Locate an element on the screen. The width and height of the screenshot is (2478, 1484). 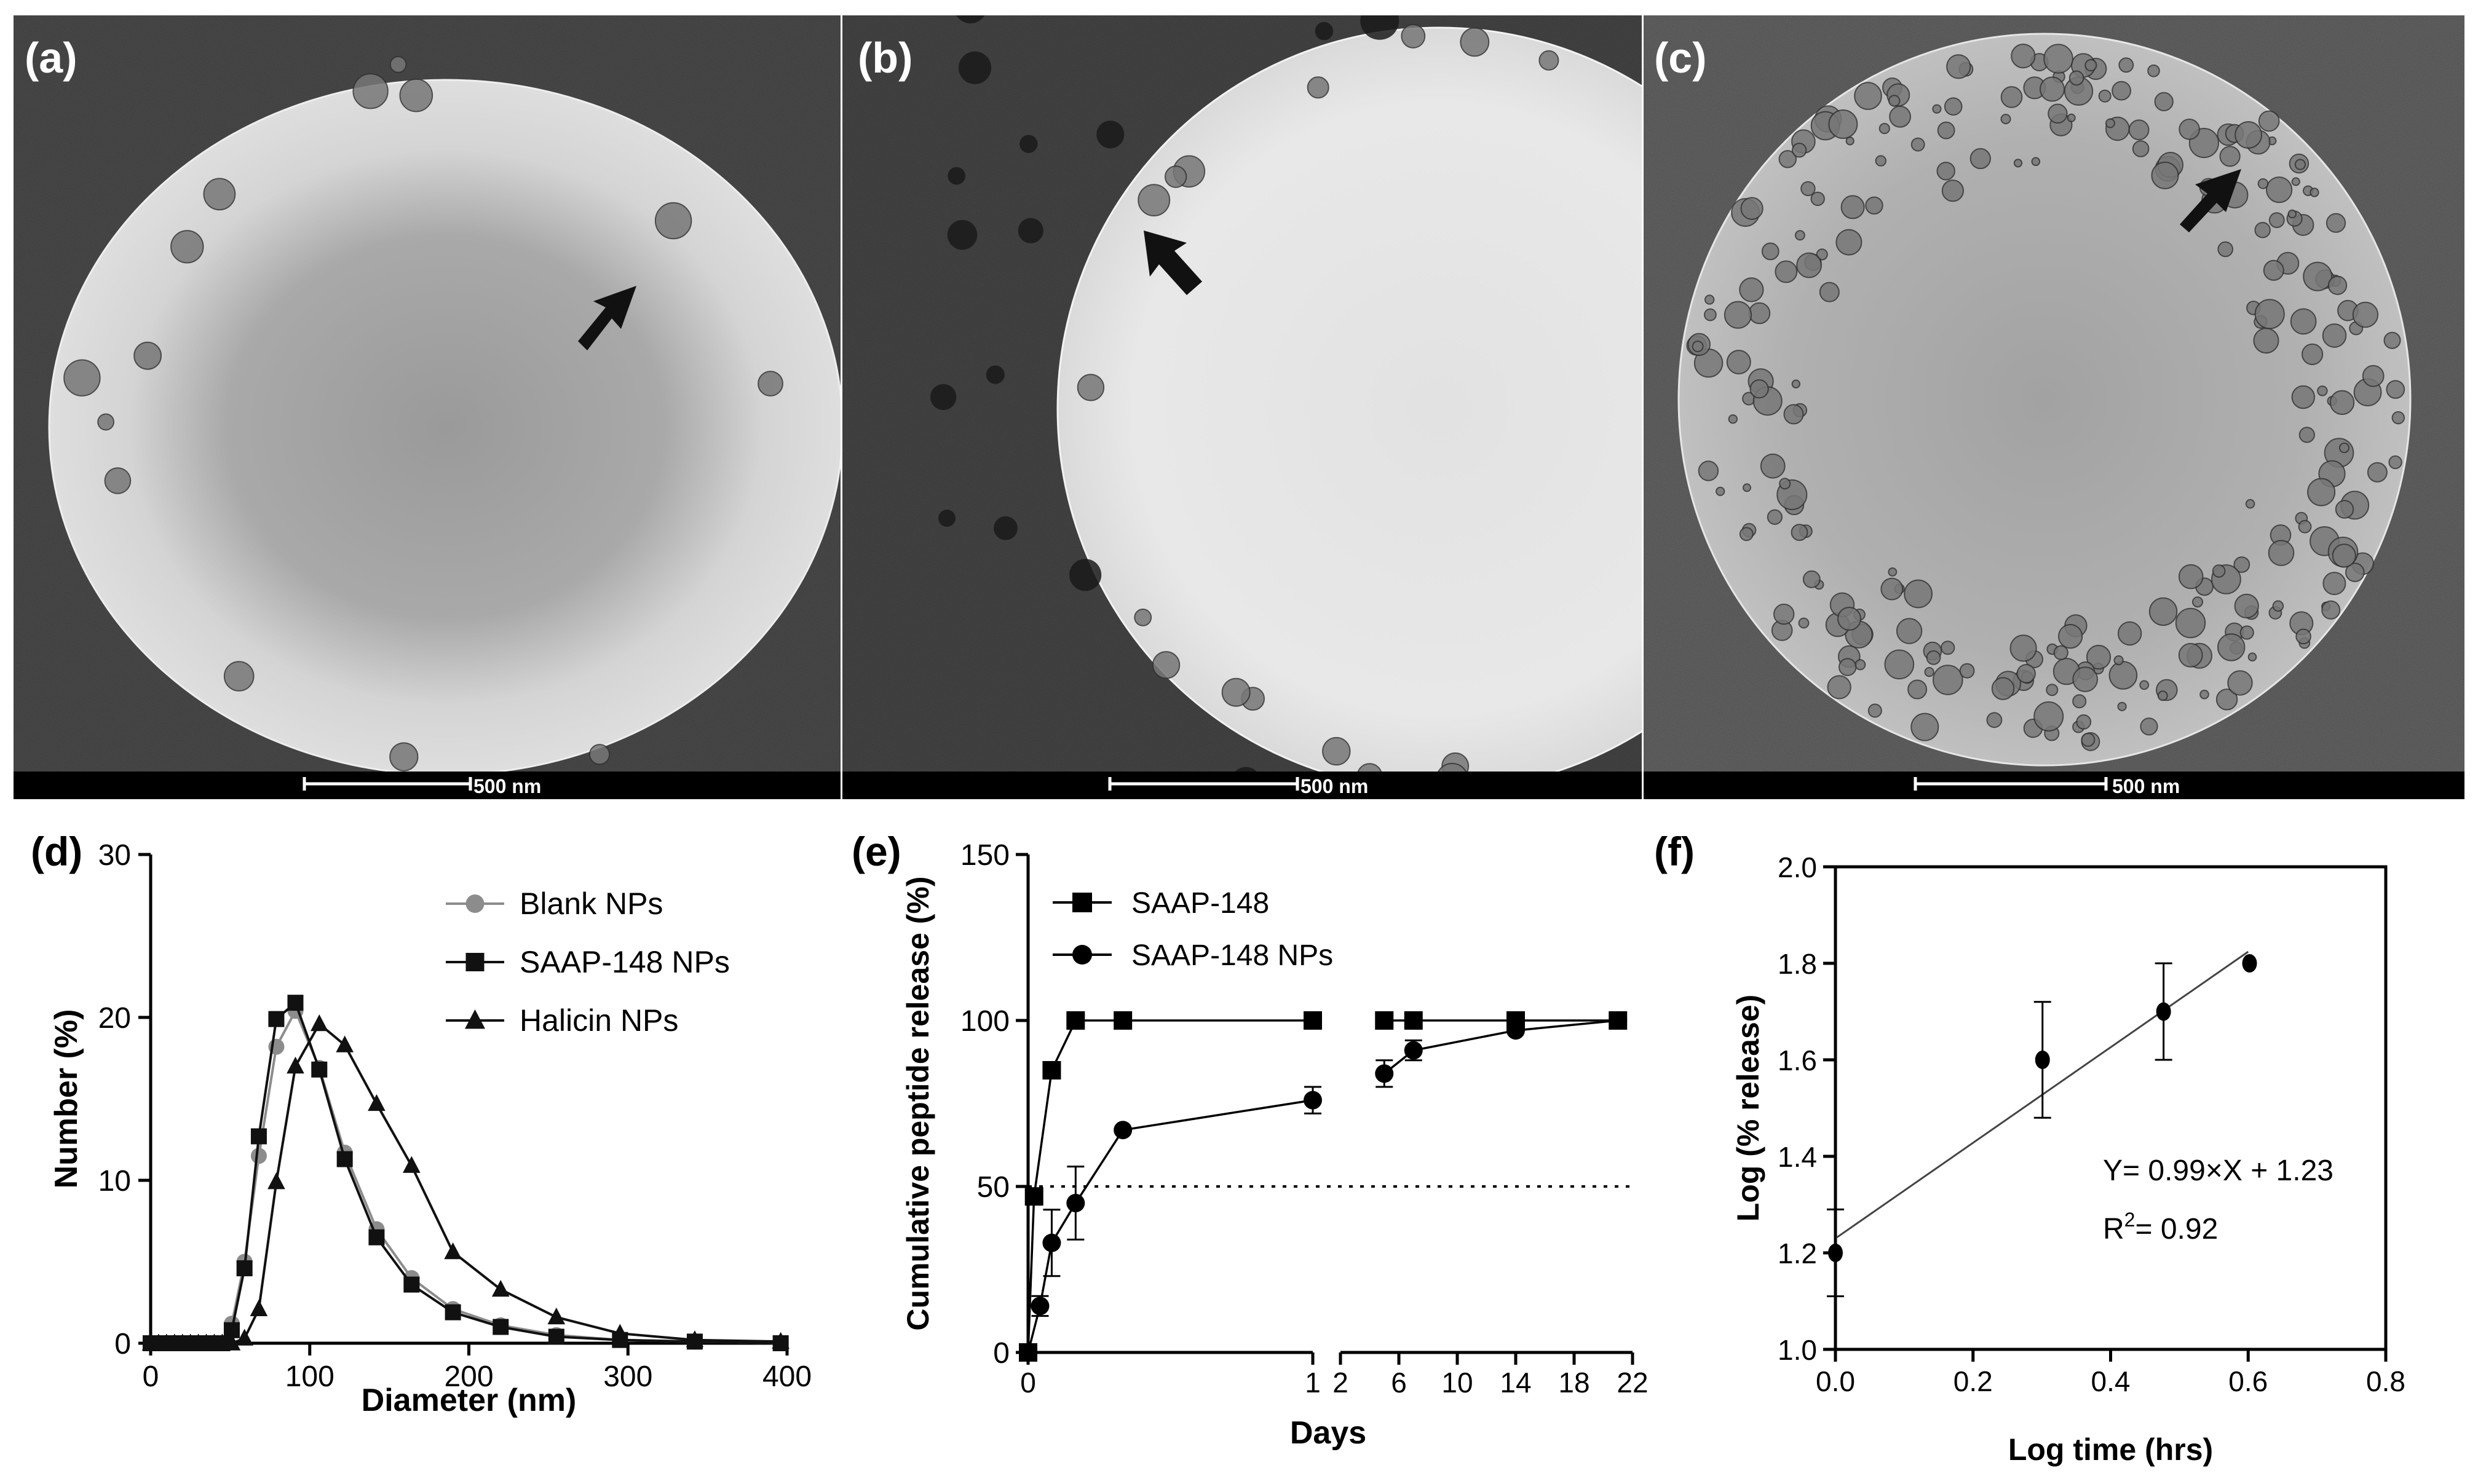
scale-bar-c: 500 nm is located at coordinates (2054, 785).